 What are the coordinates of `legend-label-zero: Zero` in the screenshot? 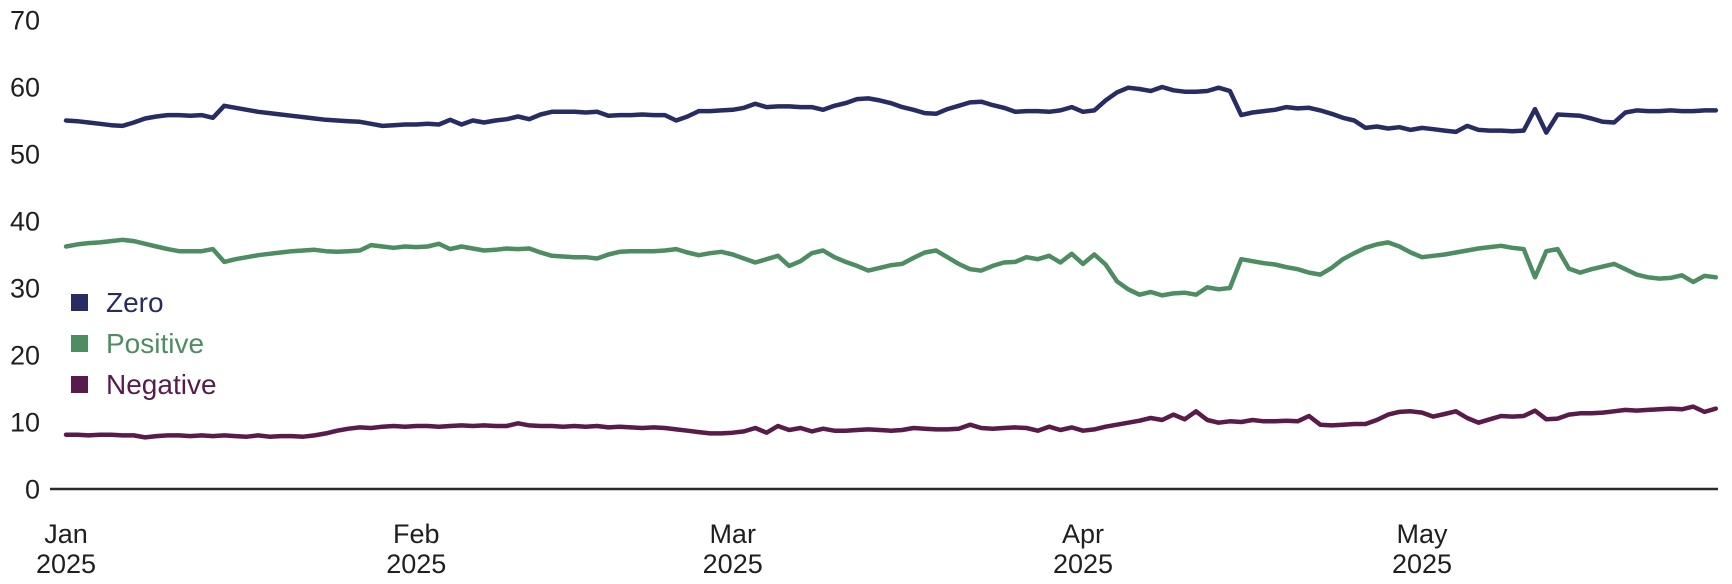 It's located at (135, 302).